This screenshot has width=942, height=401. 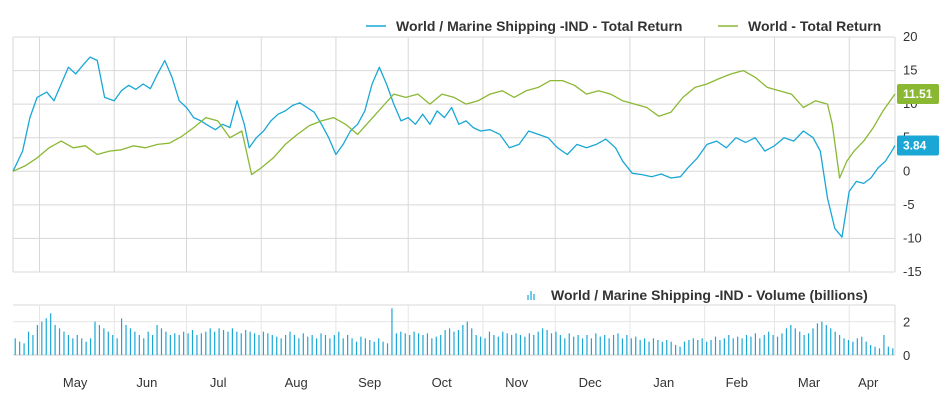 I want to click on legend-label-world: World - Total Return, so click(x=814, y=26).